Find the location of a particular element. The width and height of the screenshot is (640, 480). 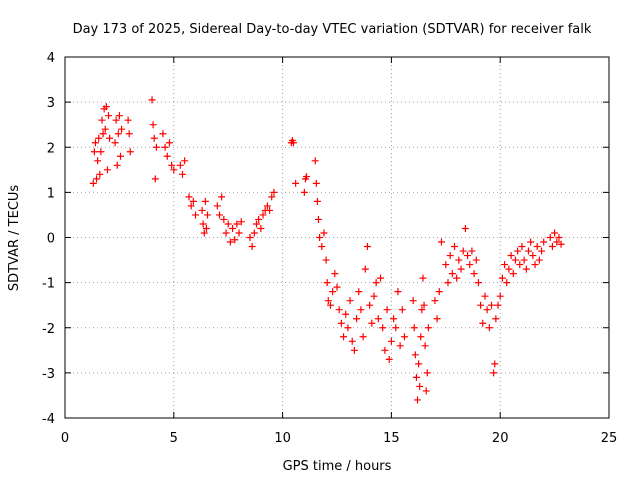

y-tick-label: 3 is located at coordinates (51, 103).